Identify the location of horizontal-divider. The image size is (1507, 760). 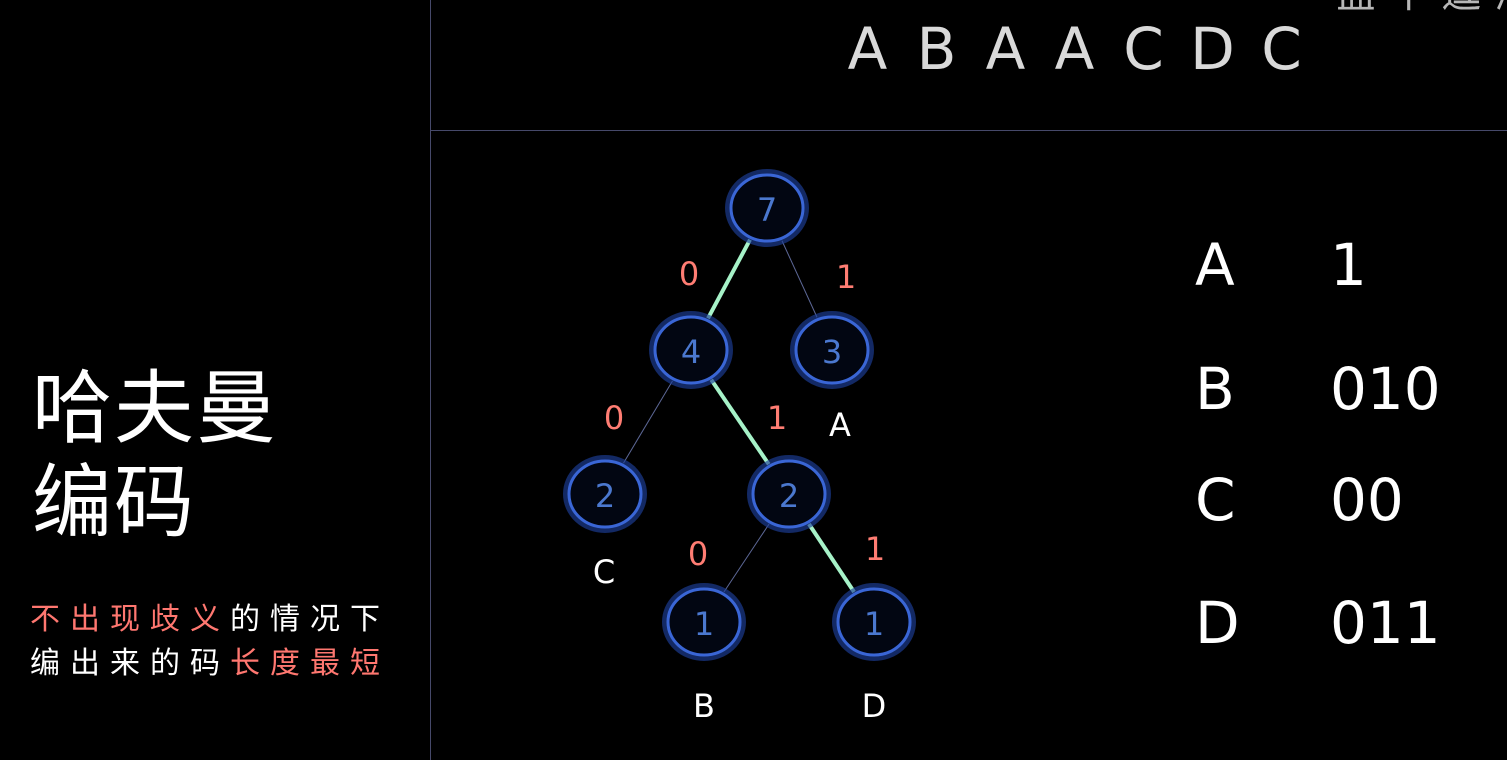
(969, 130).